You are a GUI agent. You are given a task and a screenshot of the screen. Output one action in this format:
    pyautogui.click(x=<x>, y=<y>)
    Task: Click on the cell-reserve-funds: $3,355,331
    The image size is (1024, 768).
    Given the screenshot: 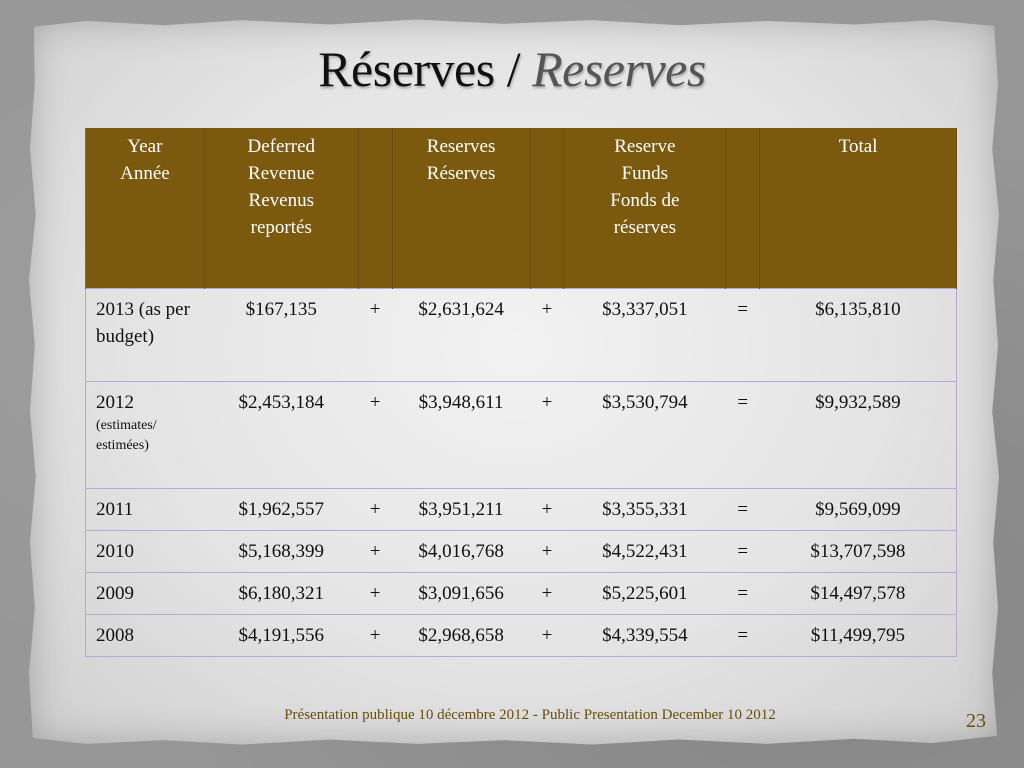 What is the action you would take?
    pyautogui.click(x=644, y=509)
    